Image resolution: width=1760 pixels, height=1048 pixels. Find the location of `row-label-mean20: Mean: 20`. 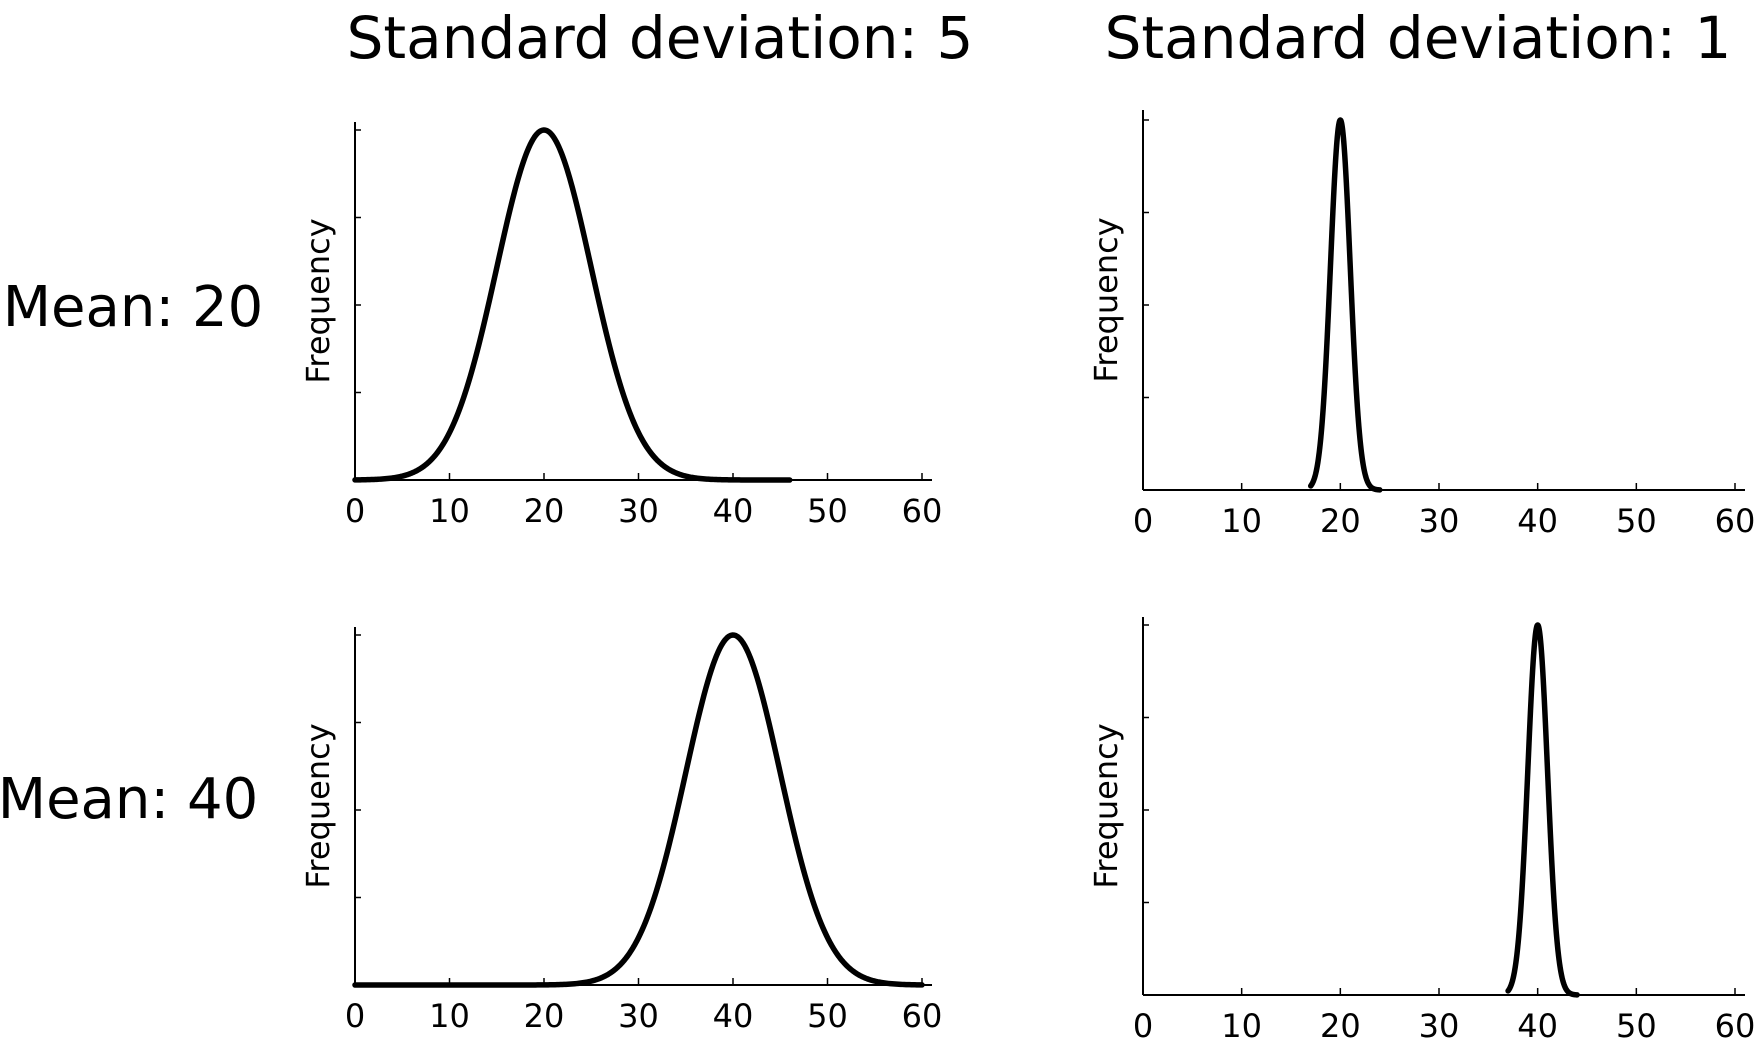

row-label-mean20: Mean: 20 is located at coordinates (133, 307).